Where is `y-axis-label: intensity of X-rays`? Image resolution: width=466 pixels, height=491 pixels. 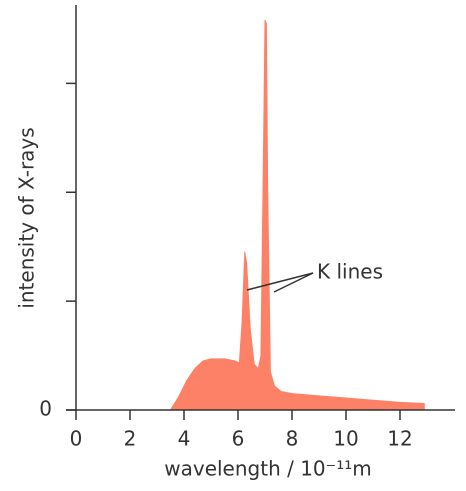
y-axis-label: intensity of X-rays is located at coordinates (27, 217).